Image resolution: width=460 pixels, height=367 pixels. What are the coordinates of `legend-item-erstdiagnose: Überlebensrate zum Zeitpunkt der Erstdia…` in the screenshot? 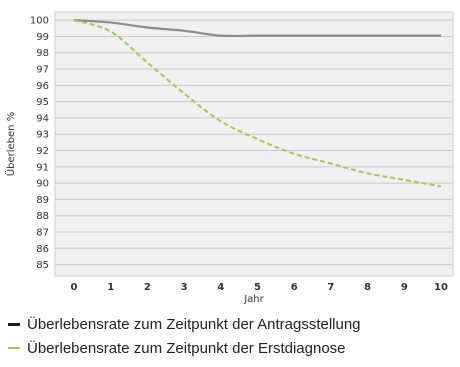 It's located at (233, 348).